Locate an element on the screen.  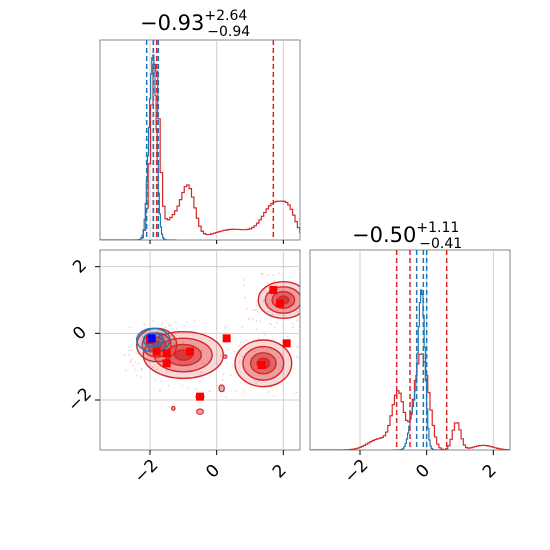
param1-title: −0.93+2.64 −0.94 is located at coordinates (195, 24).